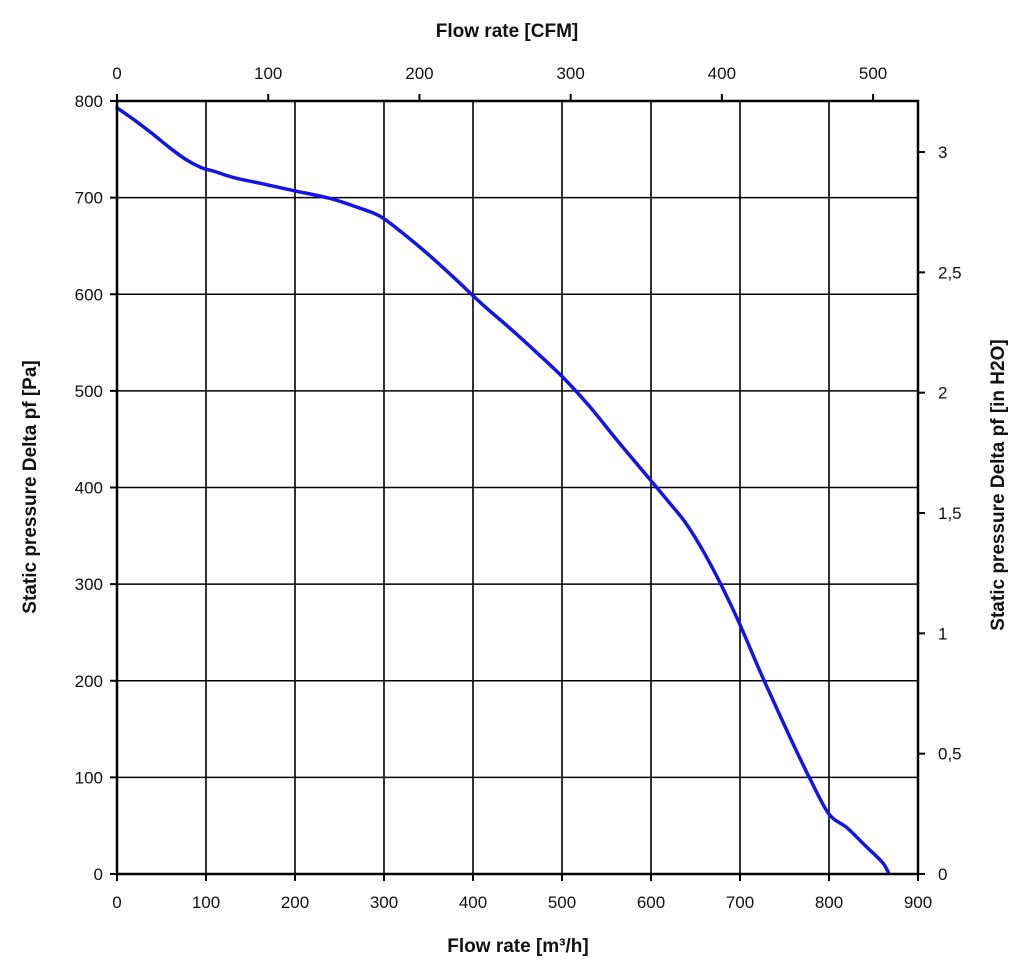 This screenshot has width=1024, height=970. Describe the element at coordinates (570, 73) in the screenshot. I see `x-top-tick-label: 300` at that location.